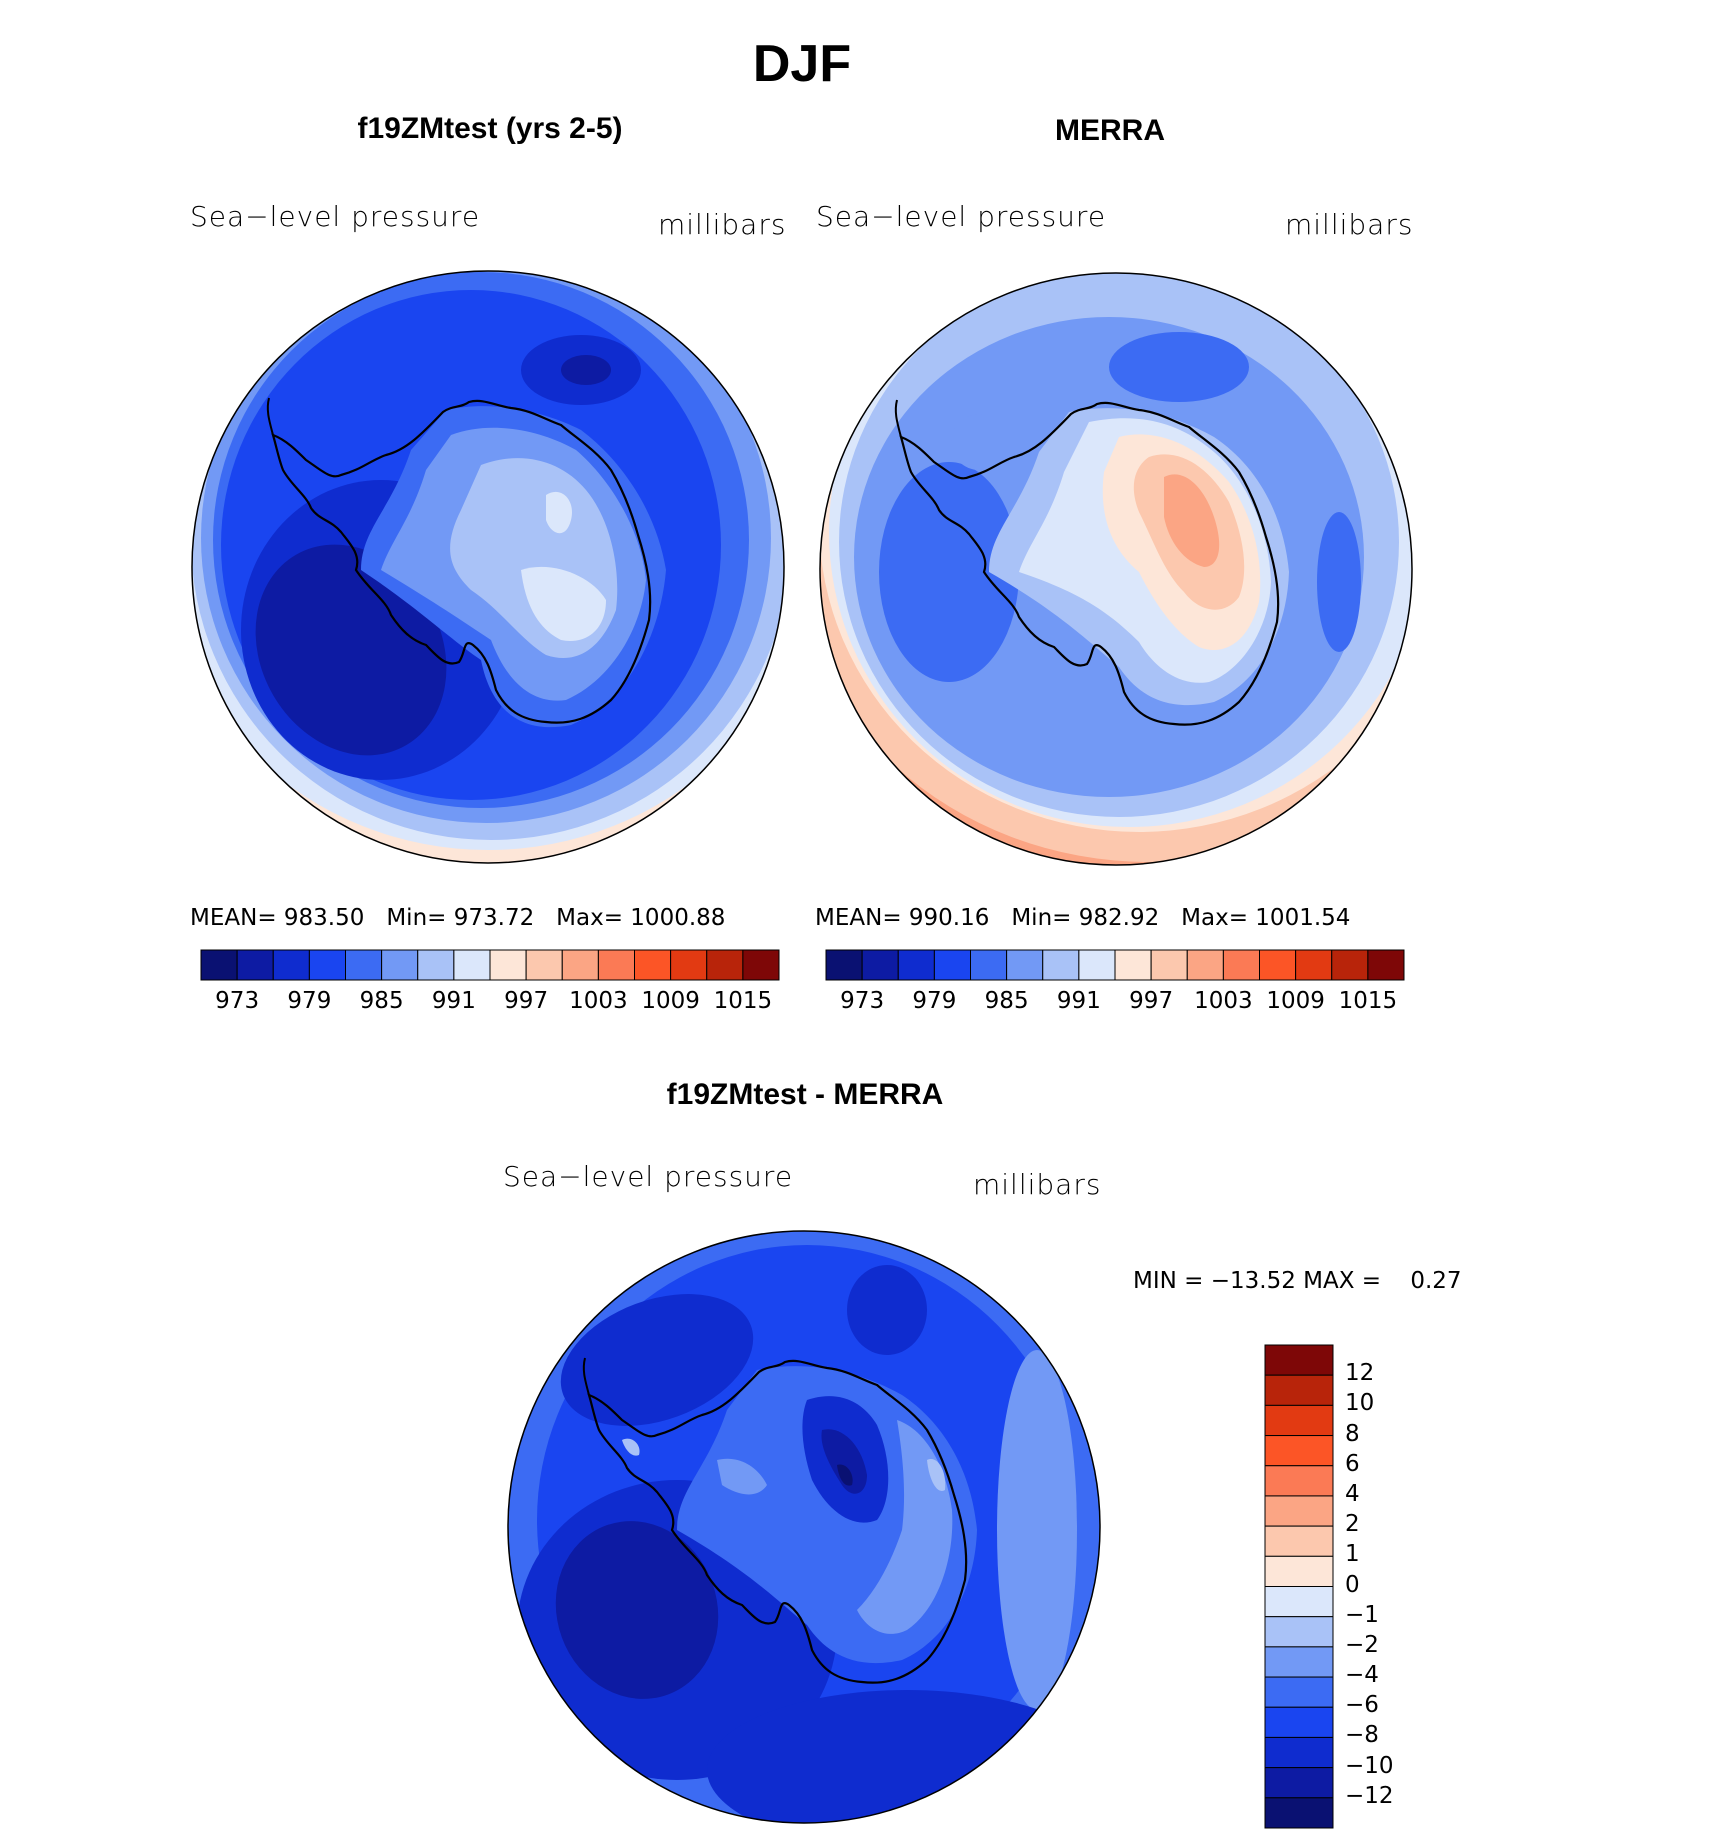  What do you see at coordinates (1078, 1001) in the screenshot?
I see `colorbar-tick-label: 991` at bounding box center [1078, 1001].